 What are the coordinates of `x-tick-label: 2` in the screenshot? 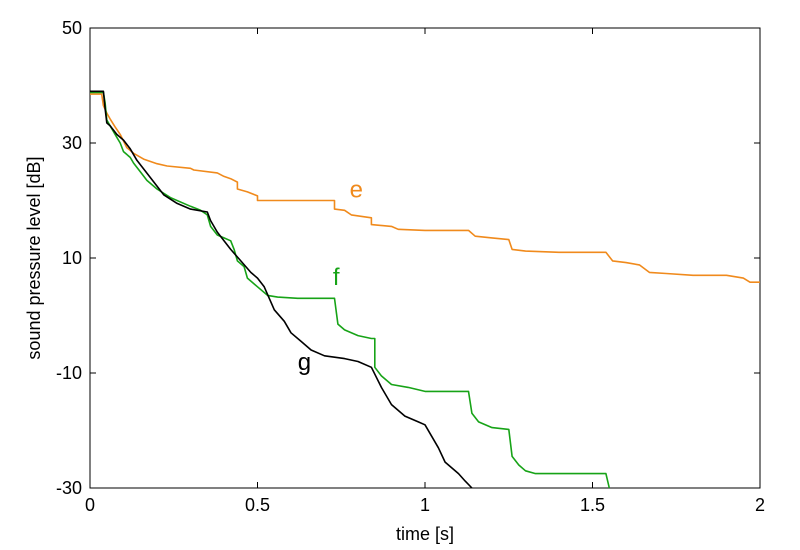 It's located at (760, 505).